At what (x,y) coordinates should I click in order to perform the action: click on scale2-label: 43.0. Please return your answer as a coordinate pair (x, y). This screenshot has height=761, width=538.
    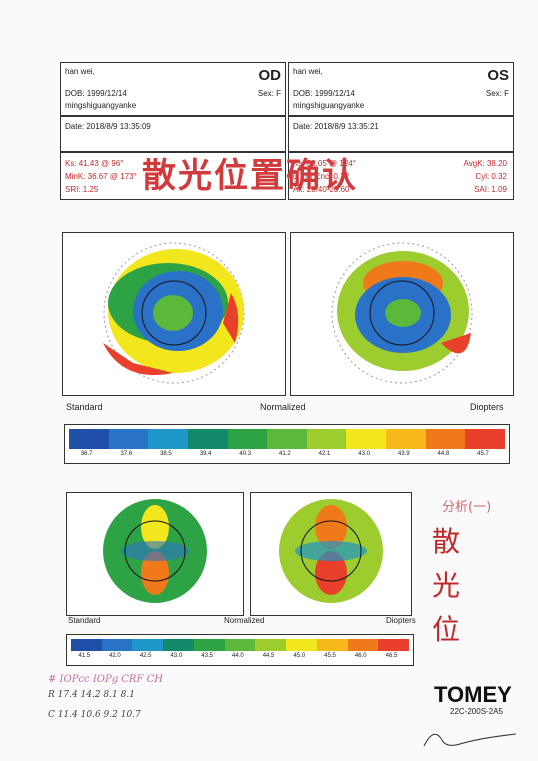
    Looking at the image, I should click on (176, 656).